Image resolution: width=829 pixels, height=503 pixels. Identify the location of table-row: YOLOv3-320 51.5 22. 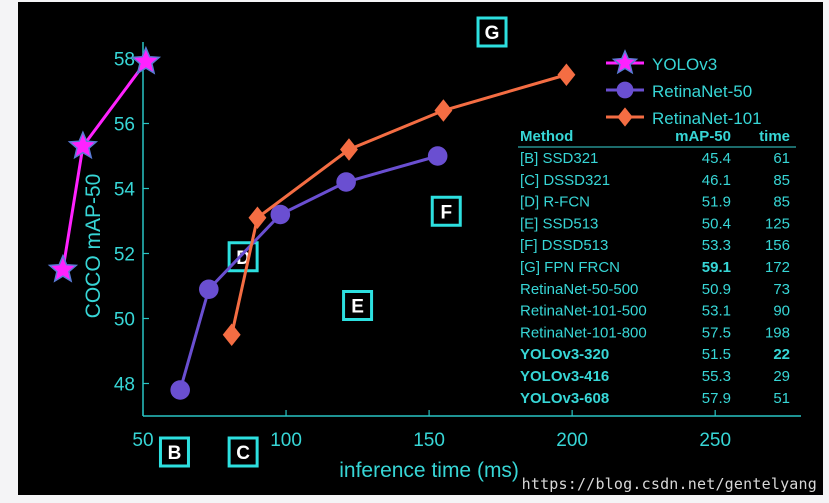
(655, 354).